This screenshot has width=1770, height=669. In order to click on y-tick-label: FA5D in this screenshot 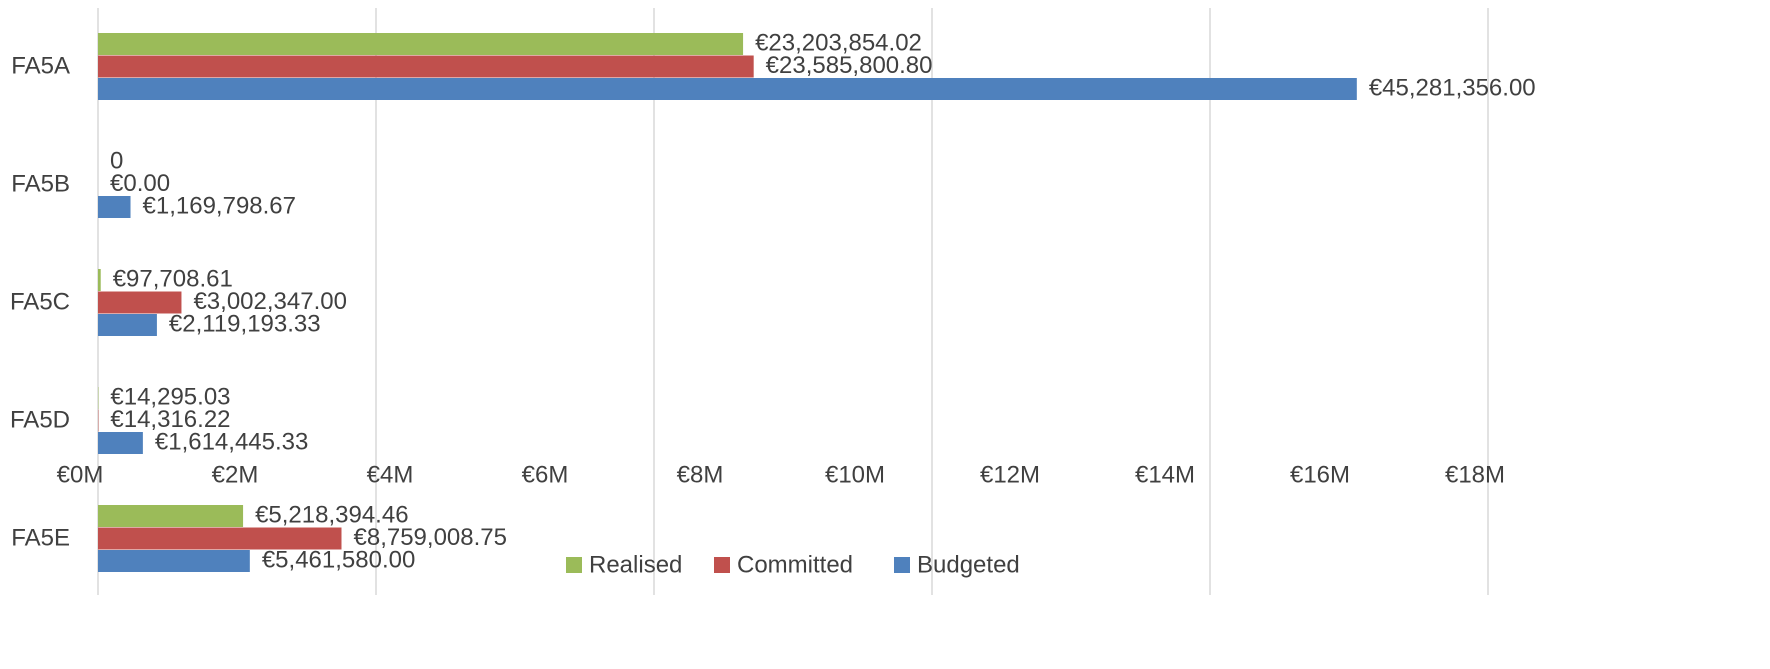, I will do `click(40, 419)`.